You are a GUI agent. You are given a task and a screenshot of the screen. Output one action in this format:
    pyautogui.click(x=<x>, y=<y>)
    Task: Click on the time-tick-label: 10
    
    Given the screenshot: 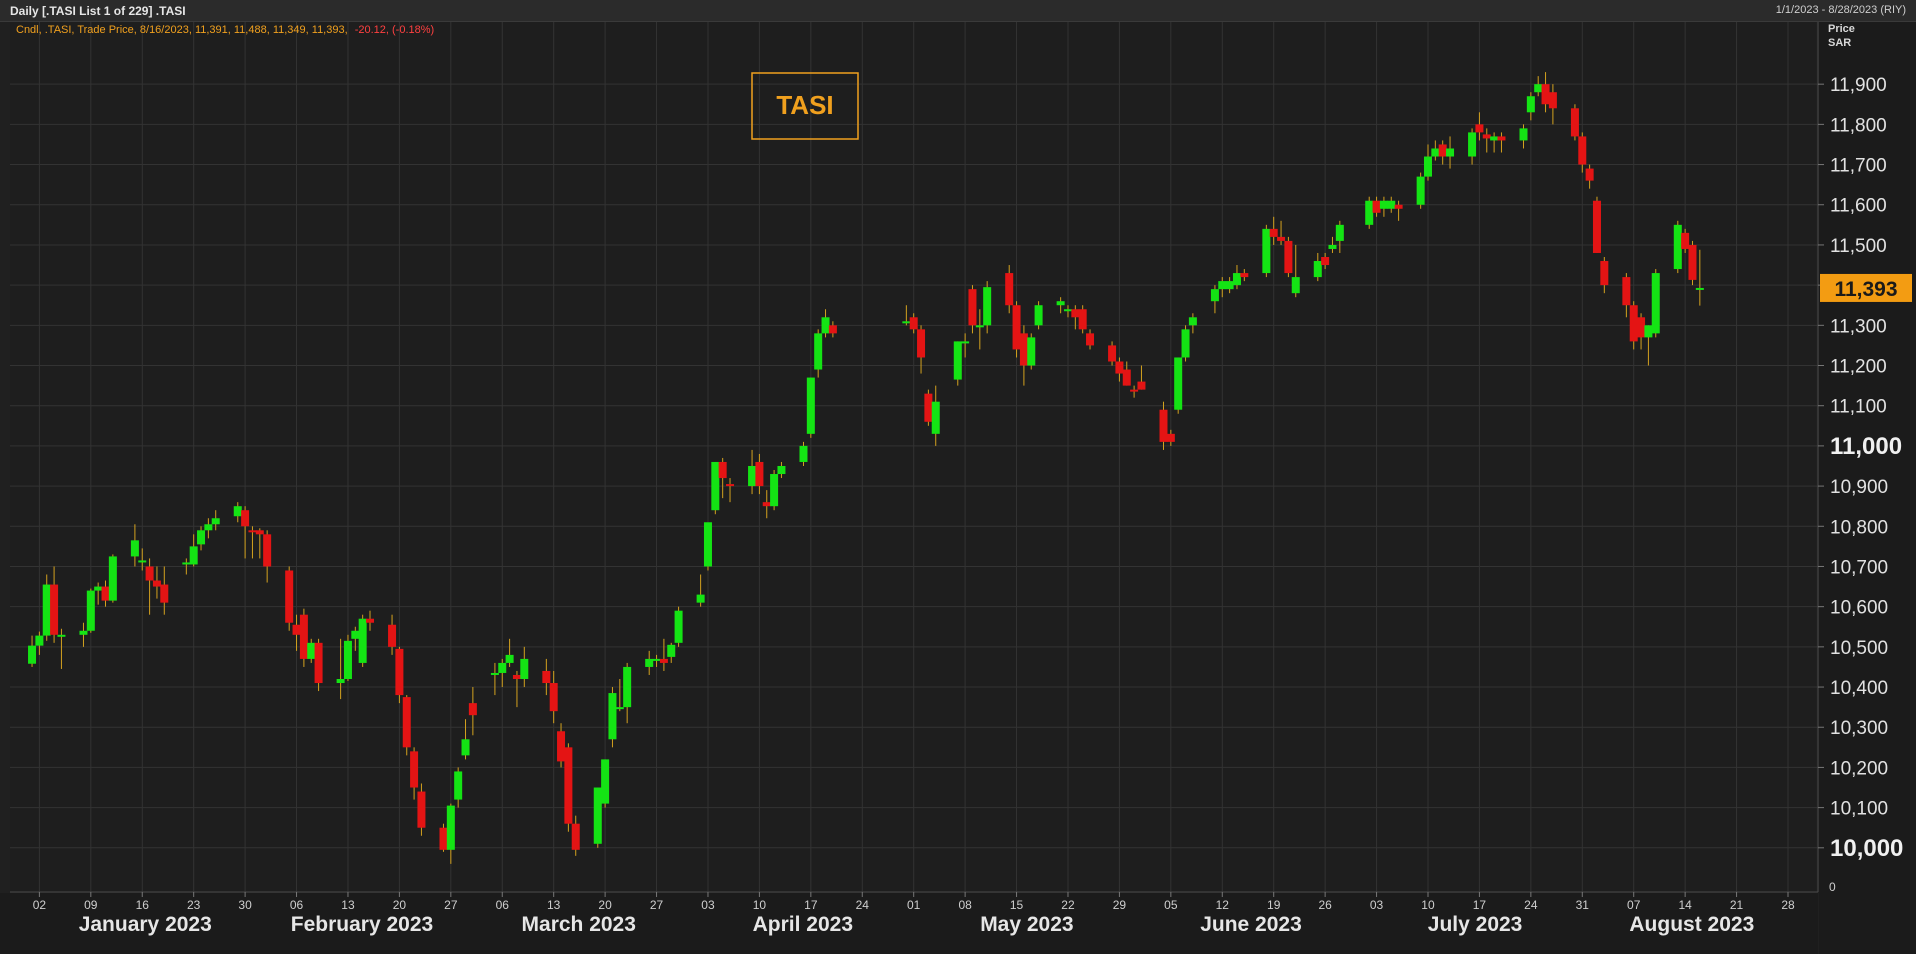 What is the action you would take?
    pyautogui.click(x=760, y=905)
    